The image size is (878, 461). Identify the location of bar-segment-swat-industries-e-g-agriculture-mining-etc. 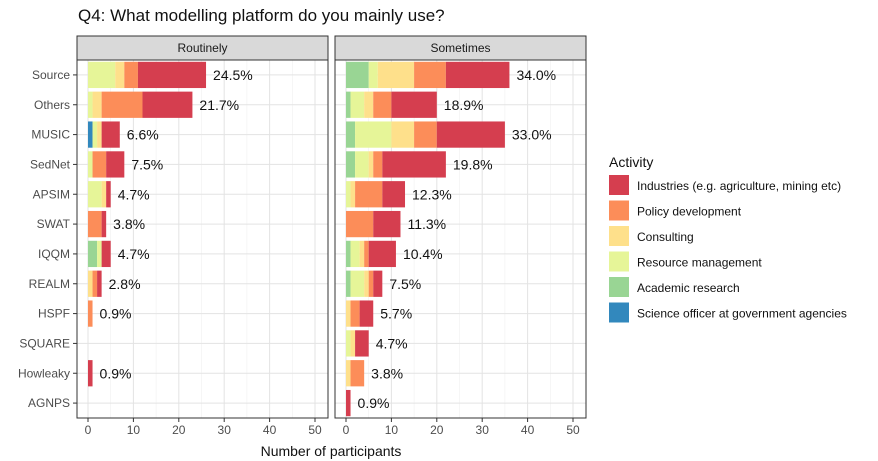
(104, 224).